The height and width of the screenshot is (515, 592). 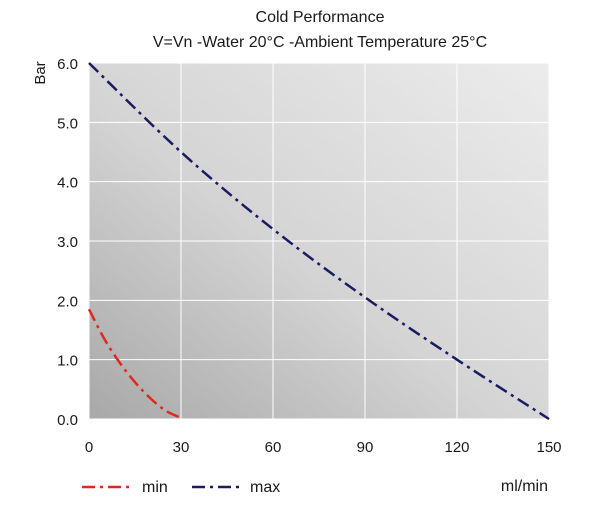 What do you see at coordinates (67, 123) in the screenshot?
I see `y-tick-label: 5.0` at bounding box center [67, 123].